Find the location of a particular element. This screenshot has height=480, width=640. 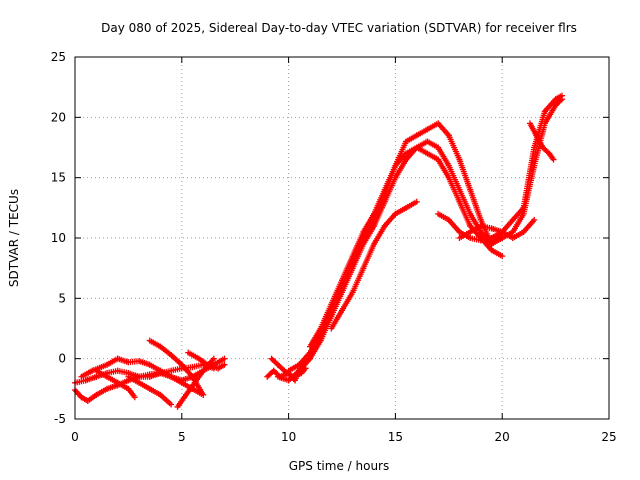

x-tick-label: 10 is located at coordinates (288, 437).